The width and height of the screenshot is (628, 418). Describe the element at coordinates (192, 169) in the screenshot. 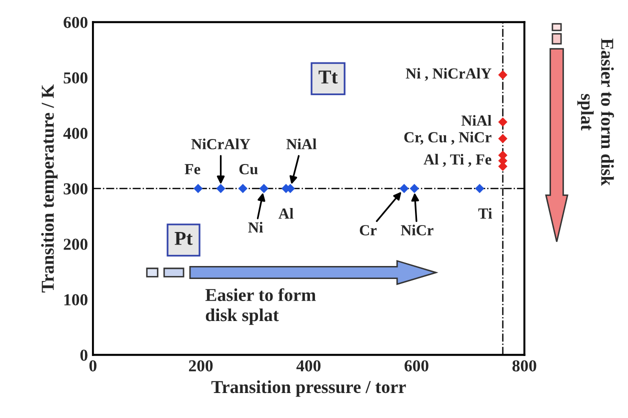

I see `annotation: Fe` at that location.